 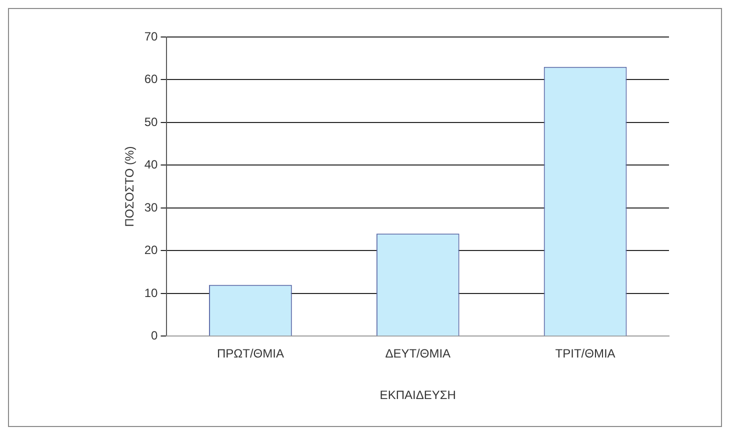 What do you see at coordinates (151, 121) in the screenshot?
I see `y-tick-label: 50` at bounding box center [151, 121].